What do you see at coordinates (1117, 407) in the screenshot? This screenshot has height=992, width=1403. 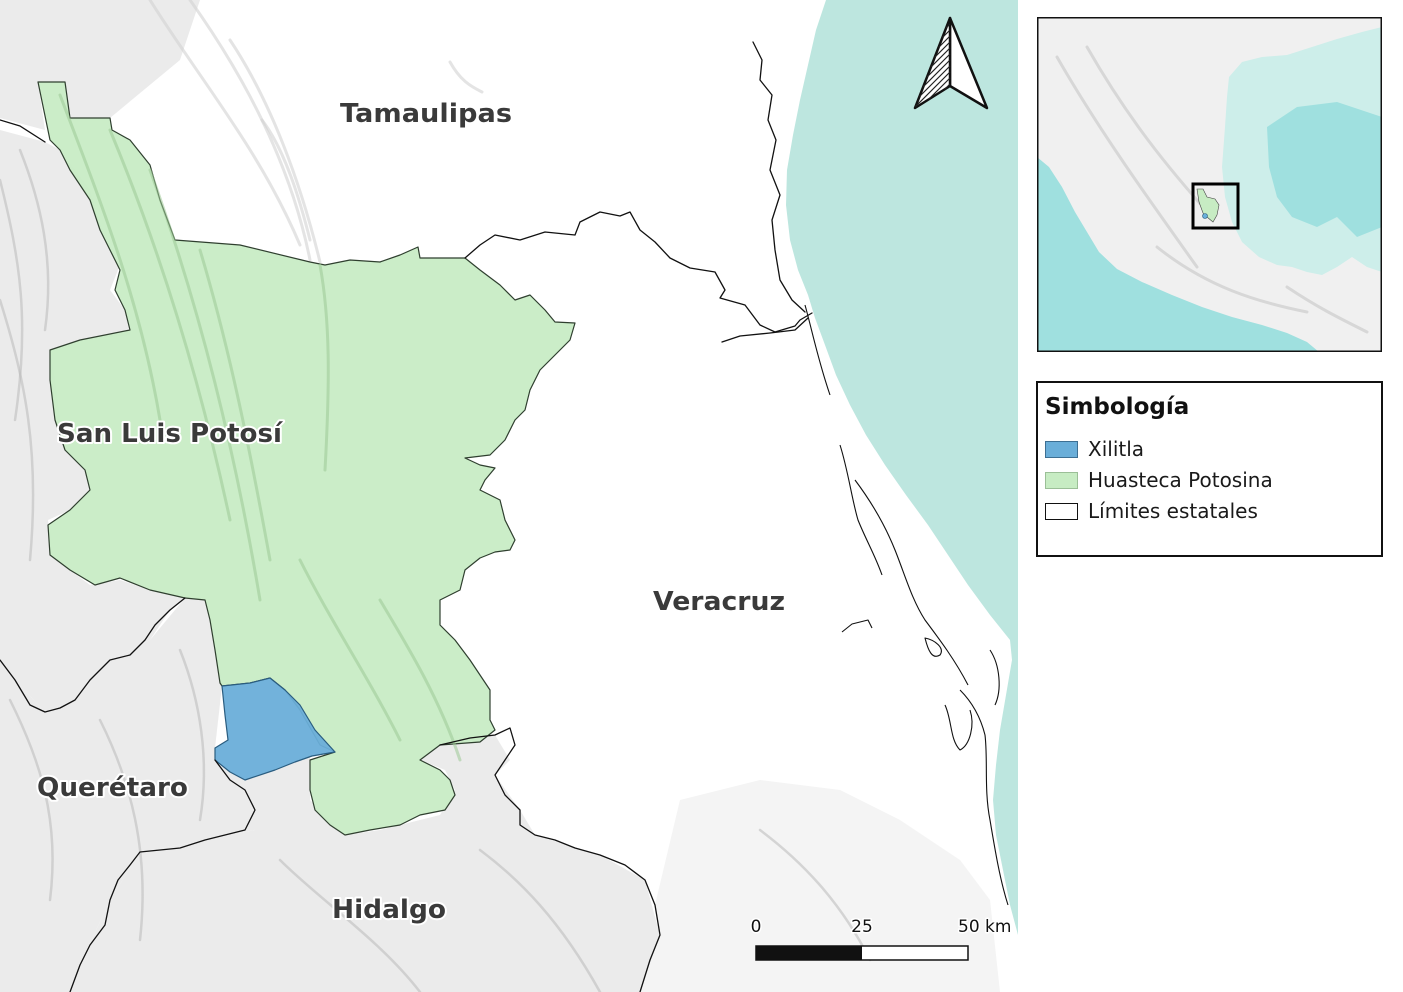 I see `legend-title: Simbología` at bounding box center [1117, 407].